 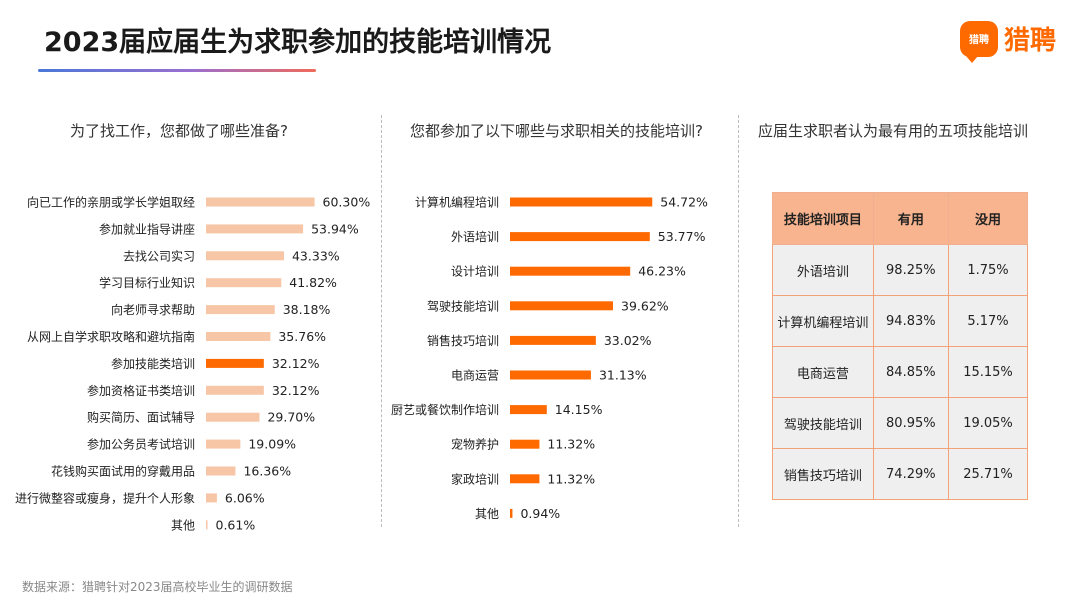 I want to click on data-source-note: 数据来源：猎聘针对2023届高校毕业生的调研数据, so click(x=157, y=587).